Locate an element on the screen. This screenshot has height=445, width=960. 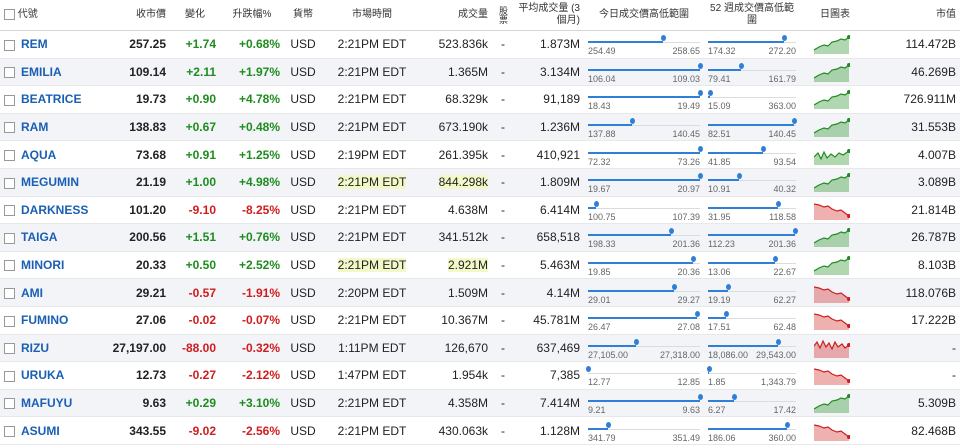
symbol-link: ASUMI is located at coordinates (40, 430).